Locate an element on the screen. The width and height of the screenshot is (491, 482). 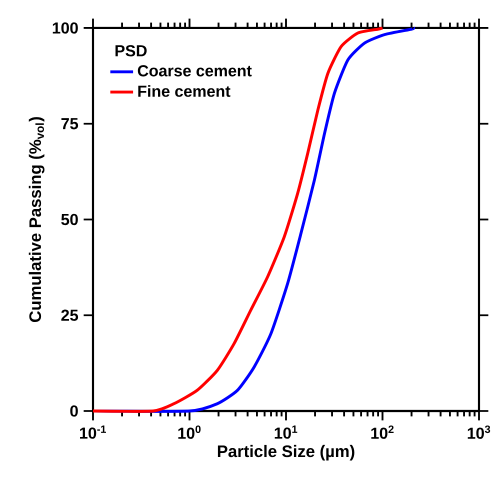
legend-label: Coarse cement is located at coordinates (195, 70).